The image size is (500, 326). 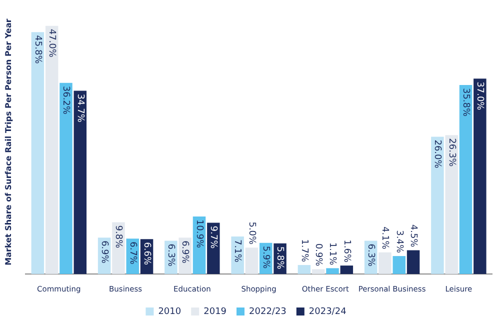 What do you see at coordinates (215, 311) in the screenshot?
I see `legend-label: 2019` at bounding box center [215, 311].